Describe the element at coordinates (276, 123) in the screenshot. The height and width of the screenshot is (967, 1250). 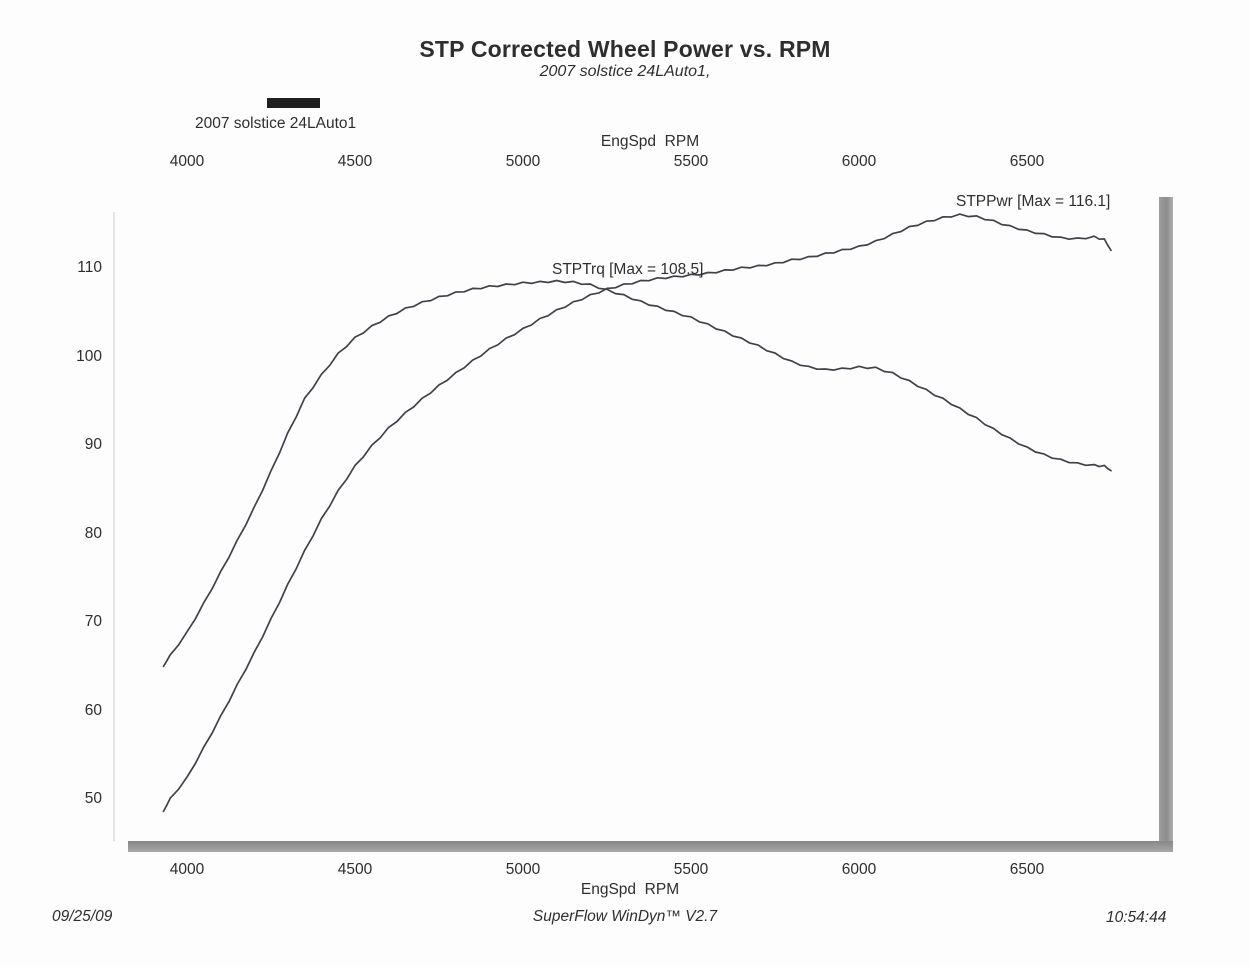
I see `legend-label: 2007 solstice 24LAuto1` at that location.